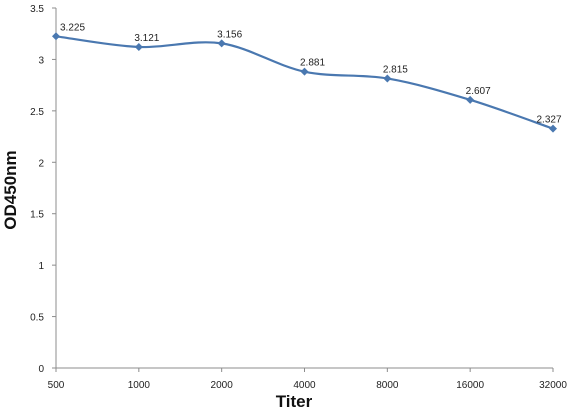 The image size is (584, 416). What do you see at coordinates (304, 385) in the screenshot?
I see `x-tick-label: 4000` at bounding box center [304, 385].